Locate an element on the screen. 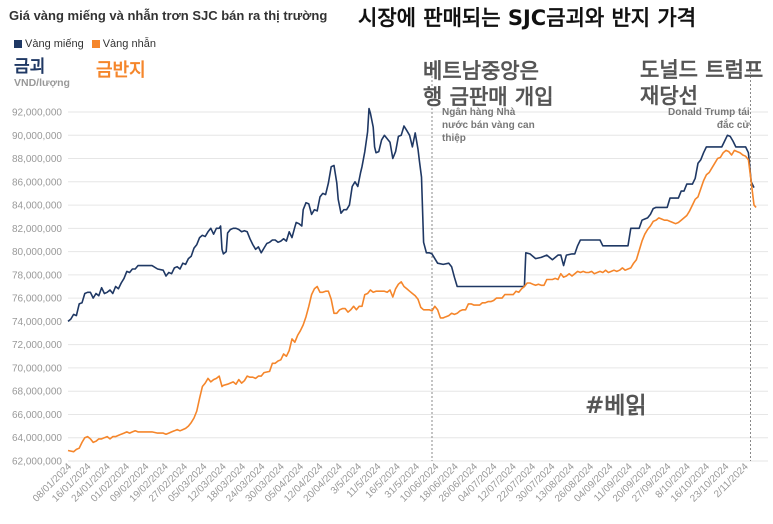 The height and width of the screenshot is (524, 773). y-tick-label: 84,000,000 is located at coordinates (37, 206).